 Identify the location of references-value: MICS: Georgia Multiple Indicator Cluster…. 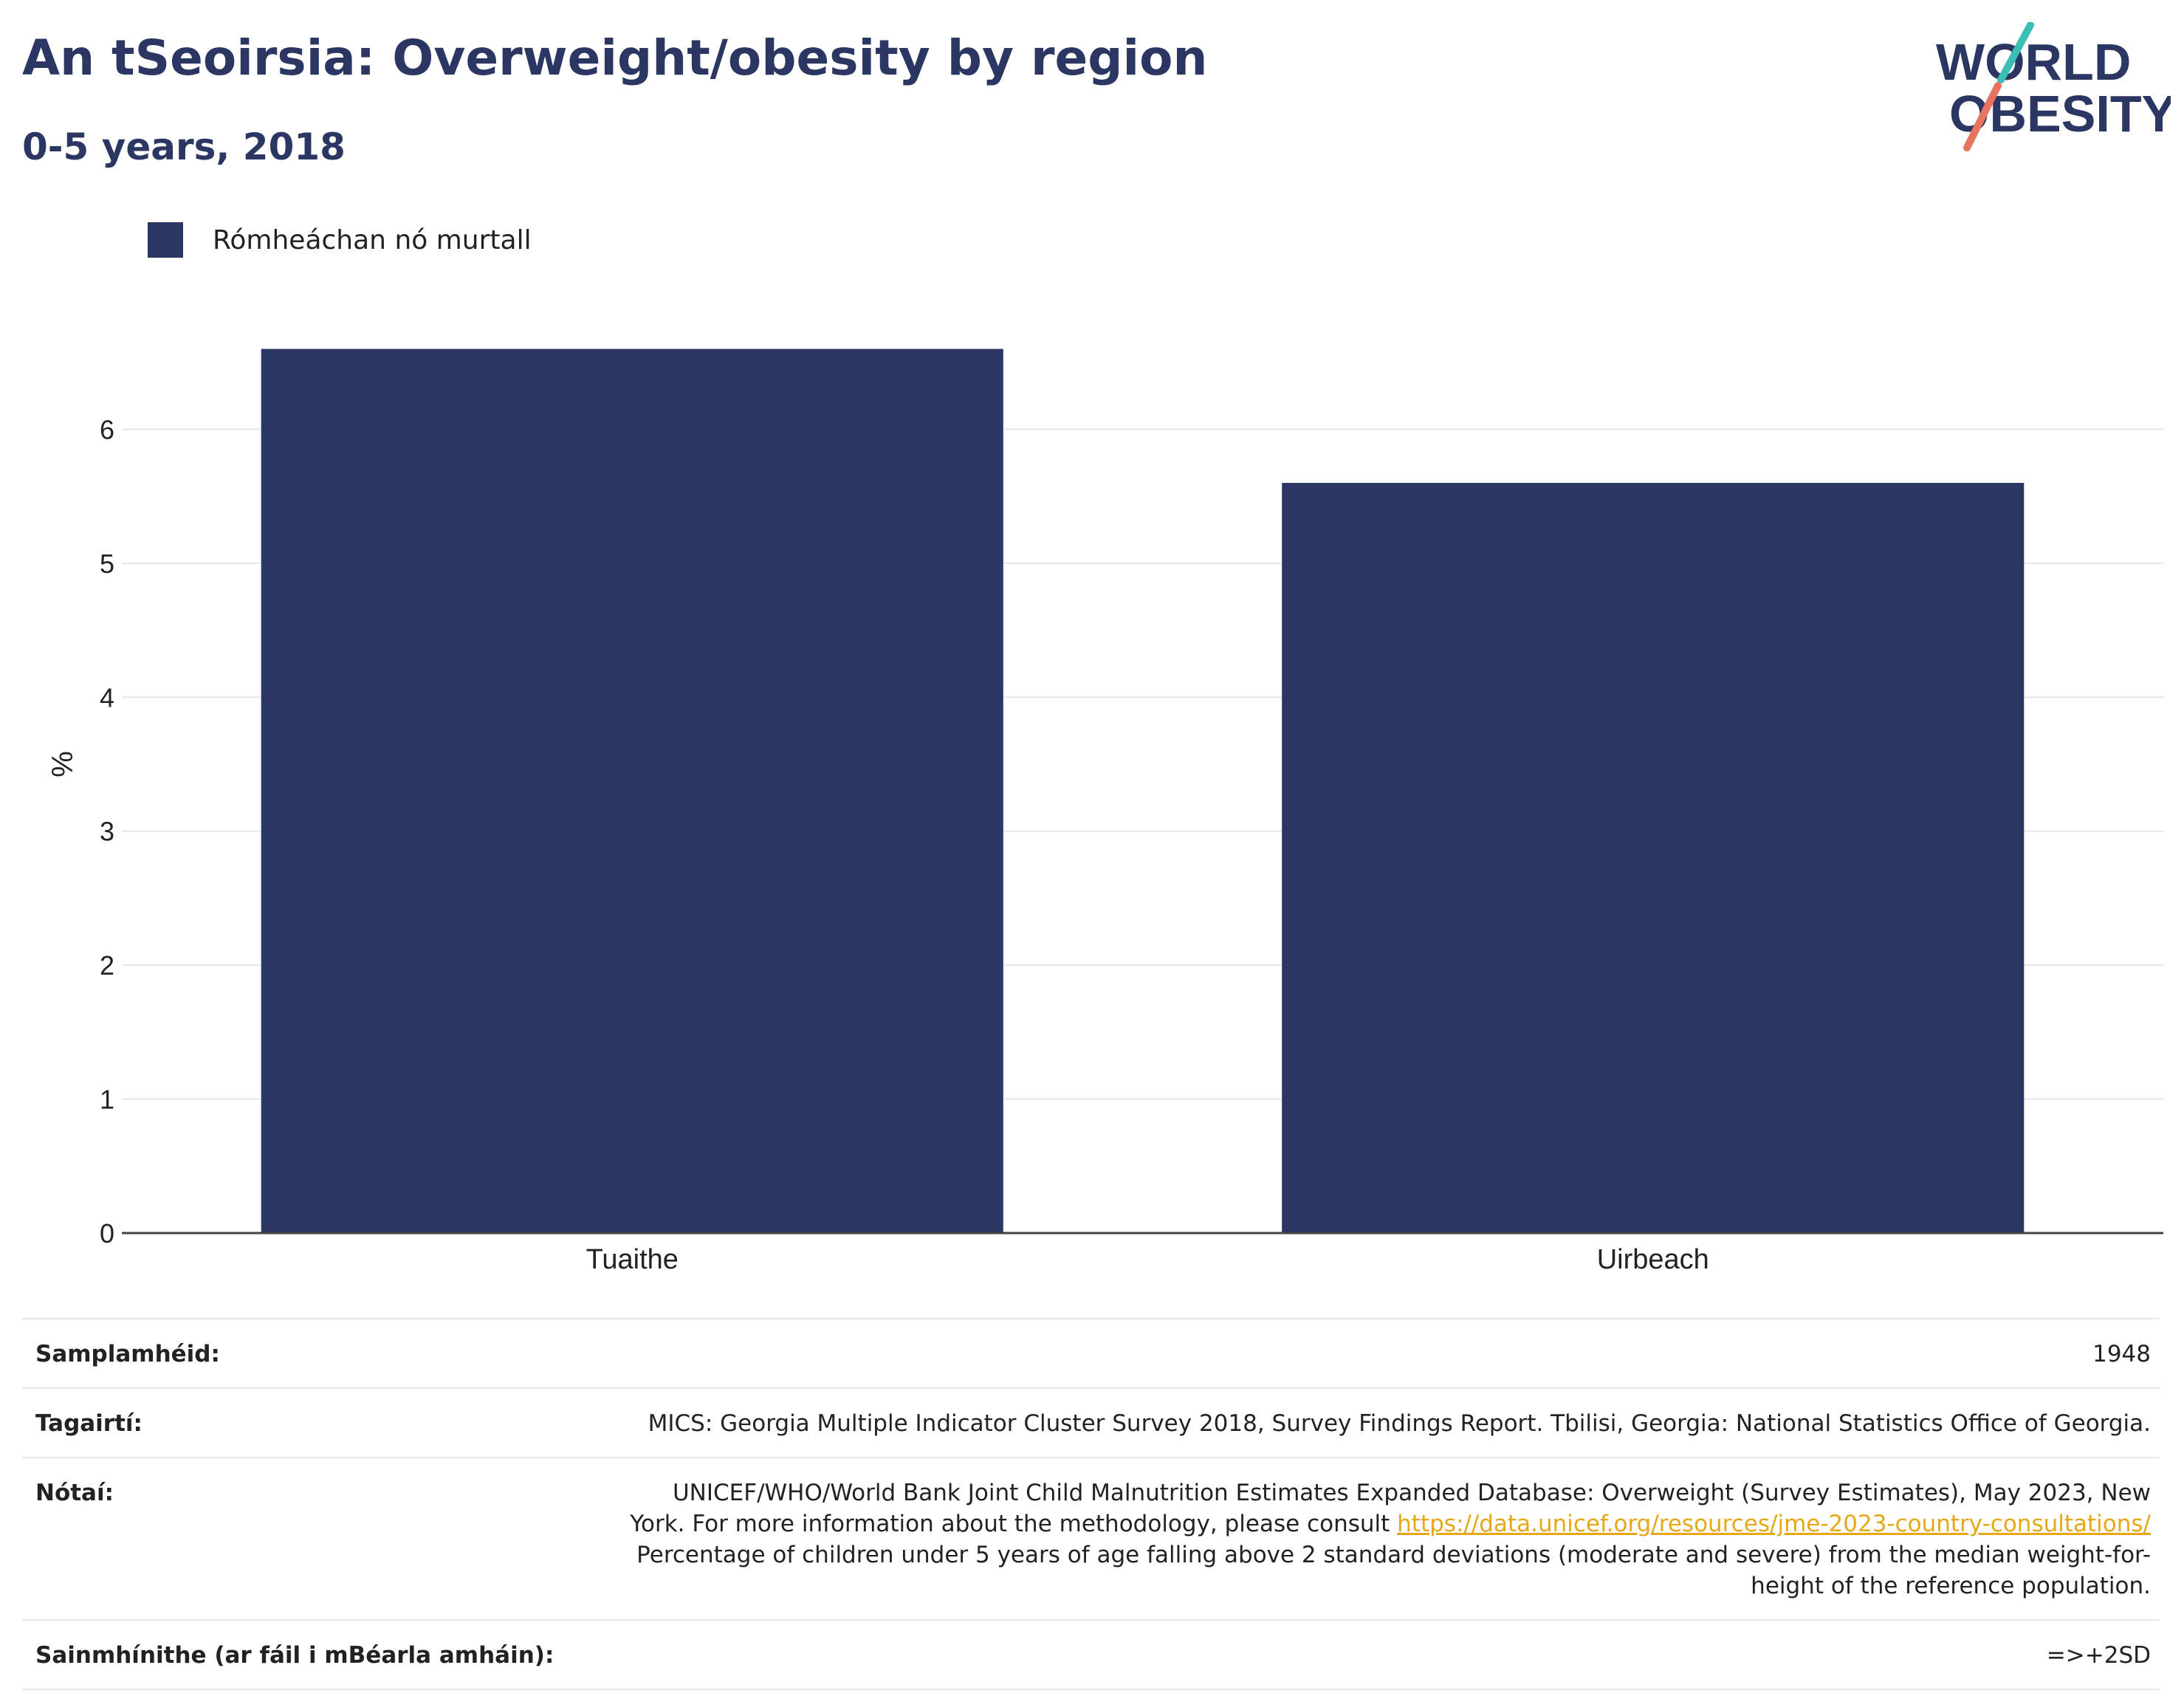
(1400, 1423).